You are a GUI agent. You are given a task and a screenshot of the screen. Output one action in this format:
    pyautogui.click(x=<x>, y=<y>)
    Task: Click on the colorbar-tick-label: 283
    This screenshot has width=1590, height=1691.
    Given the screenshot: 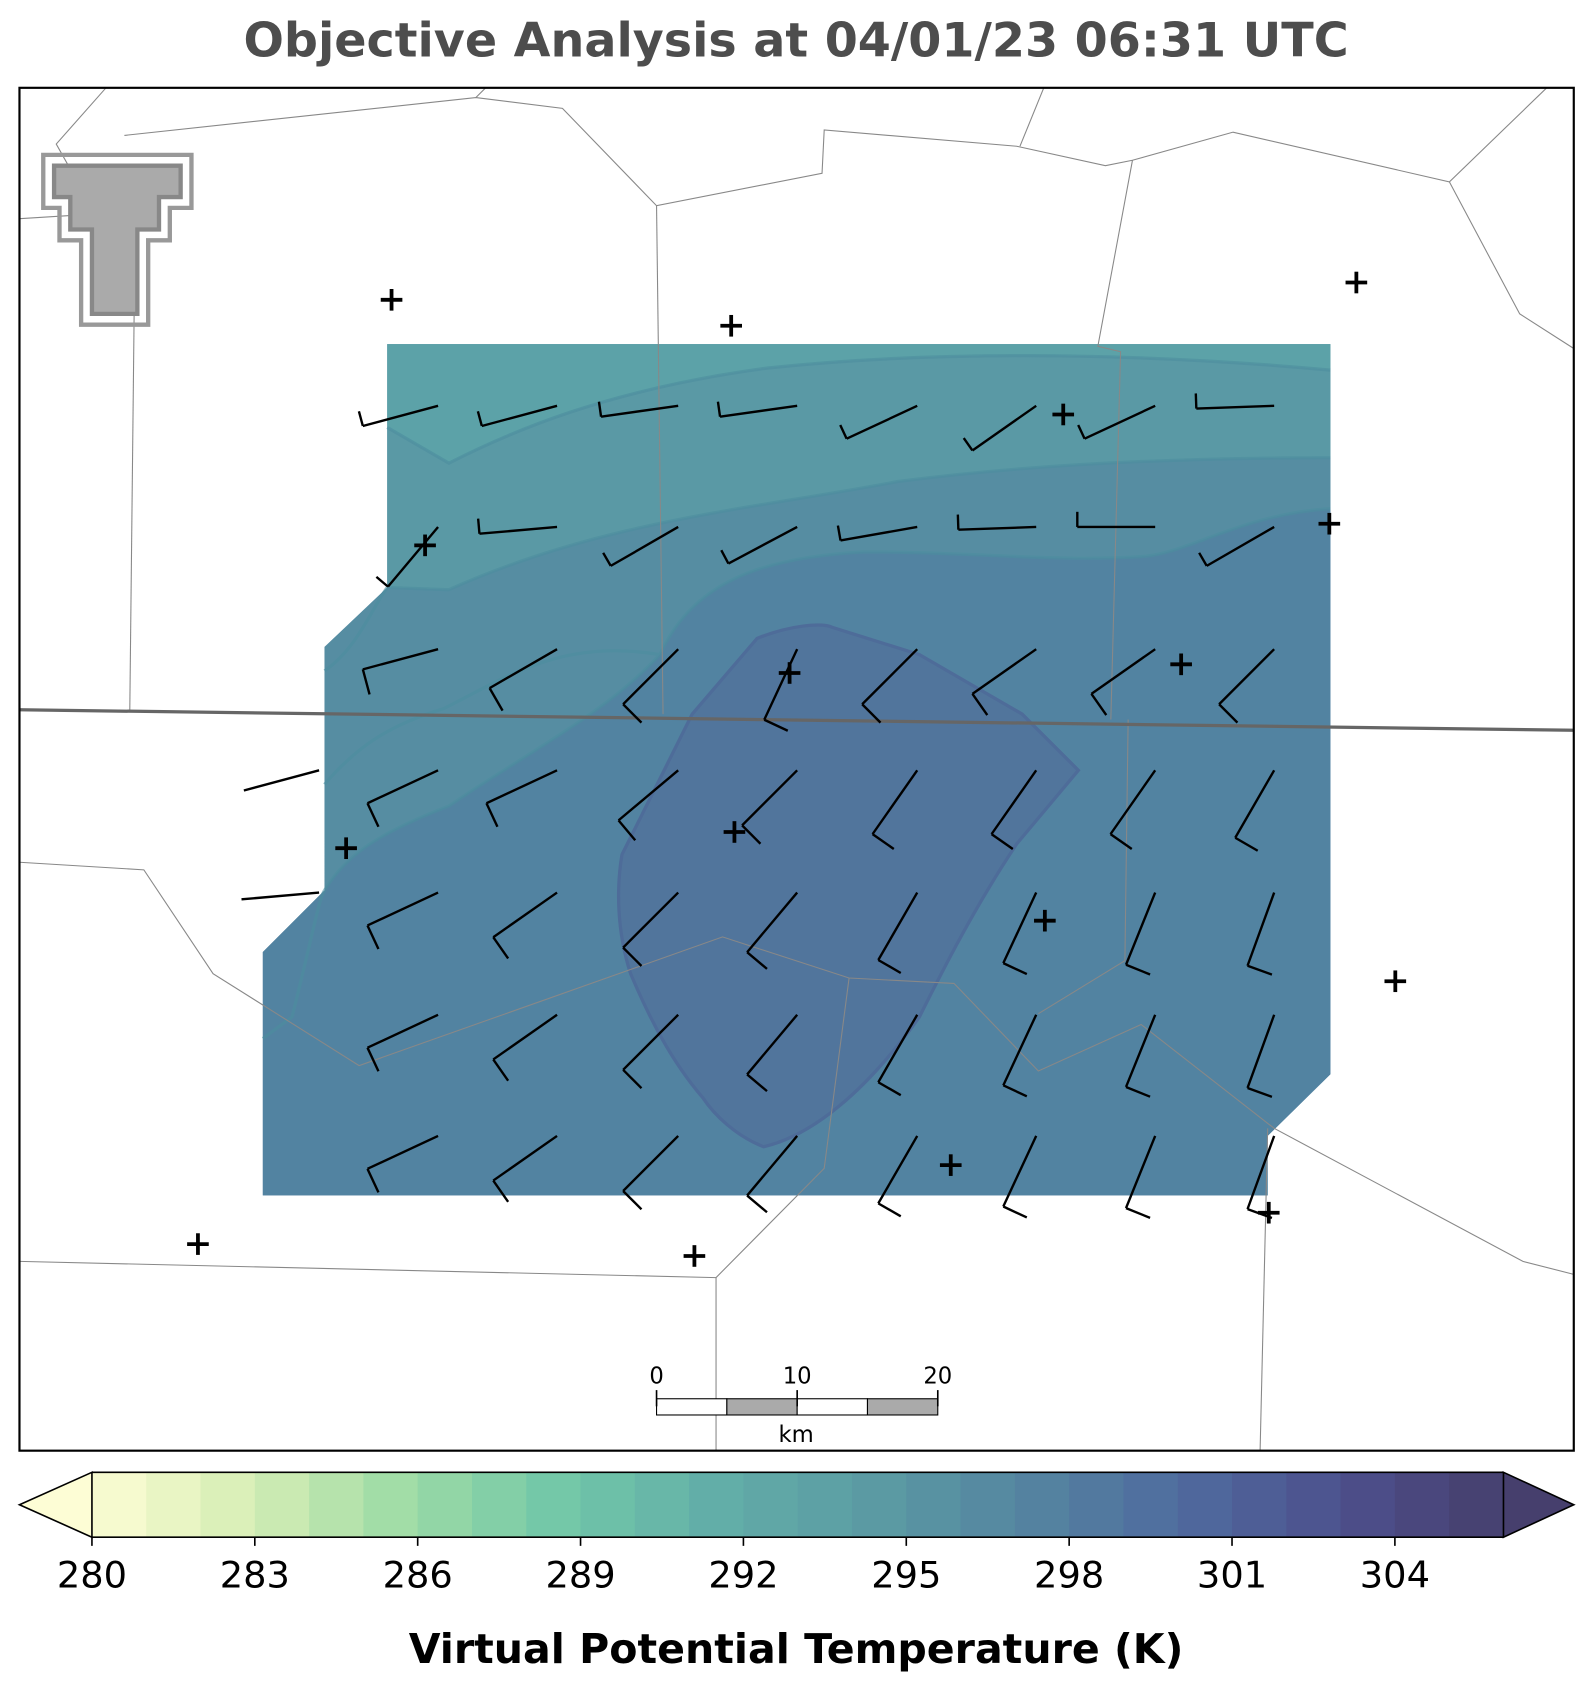 What is the action you would take?
    pyautogui.click(x=255, y=1575)
    